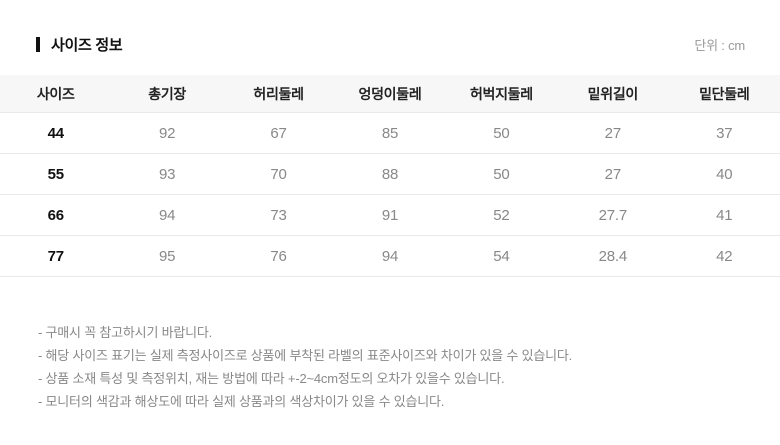  I want to click on heading-accent-bar-icon, so click(38, 44).